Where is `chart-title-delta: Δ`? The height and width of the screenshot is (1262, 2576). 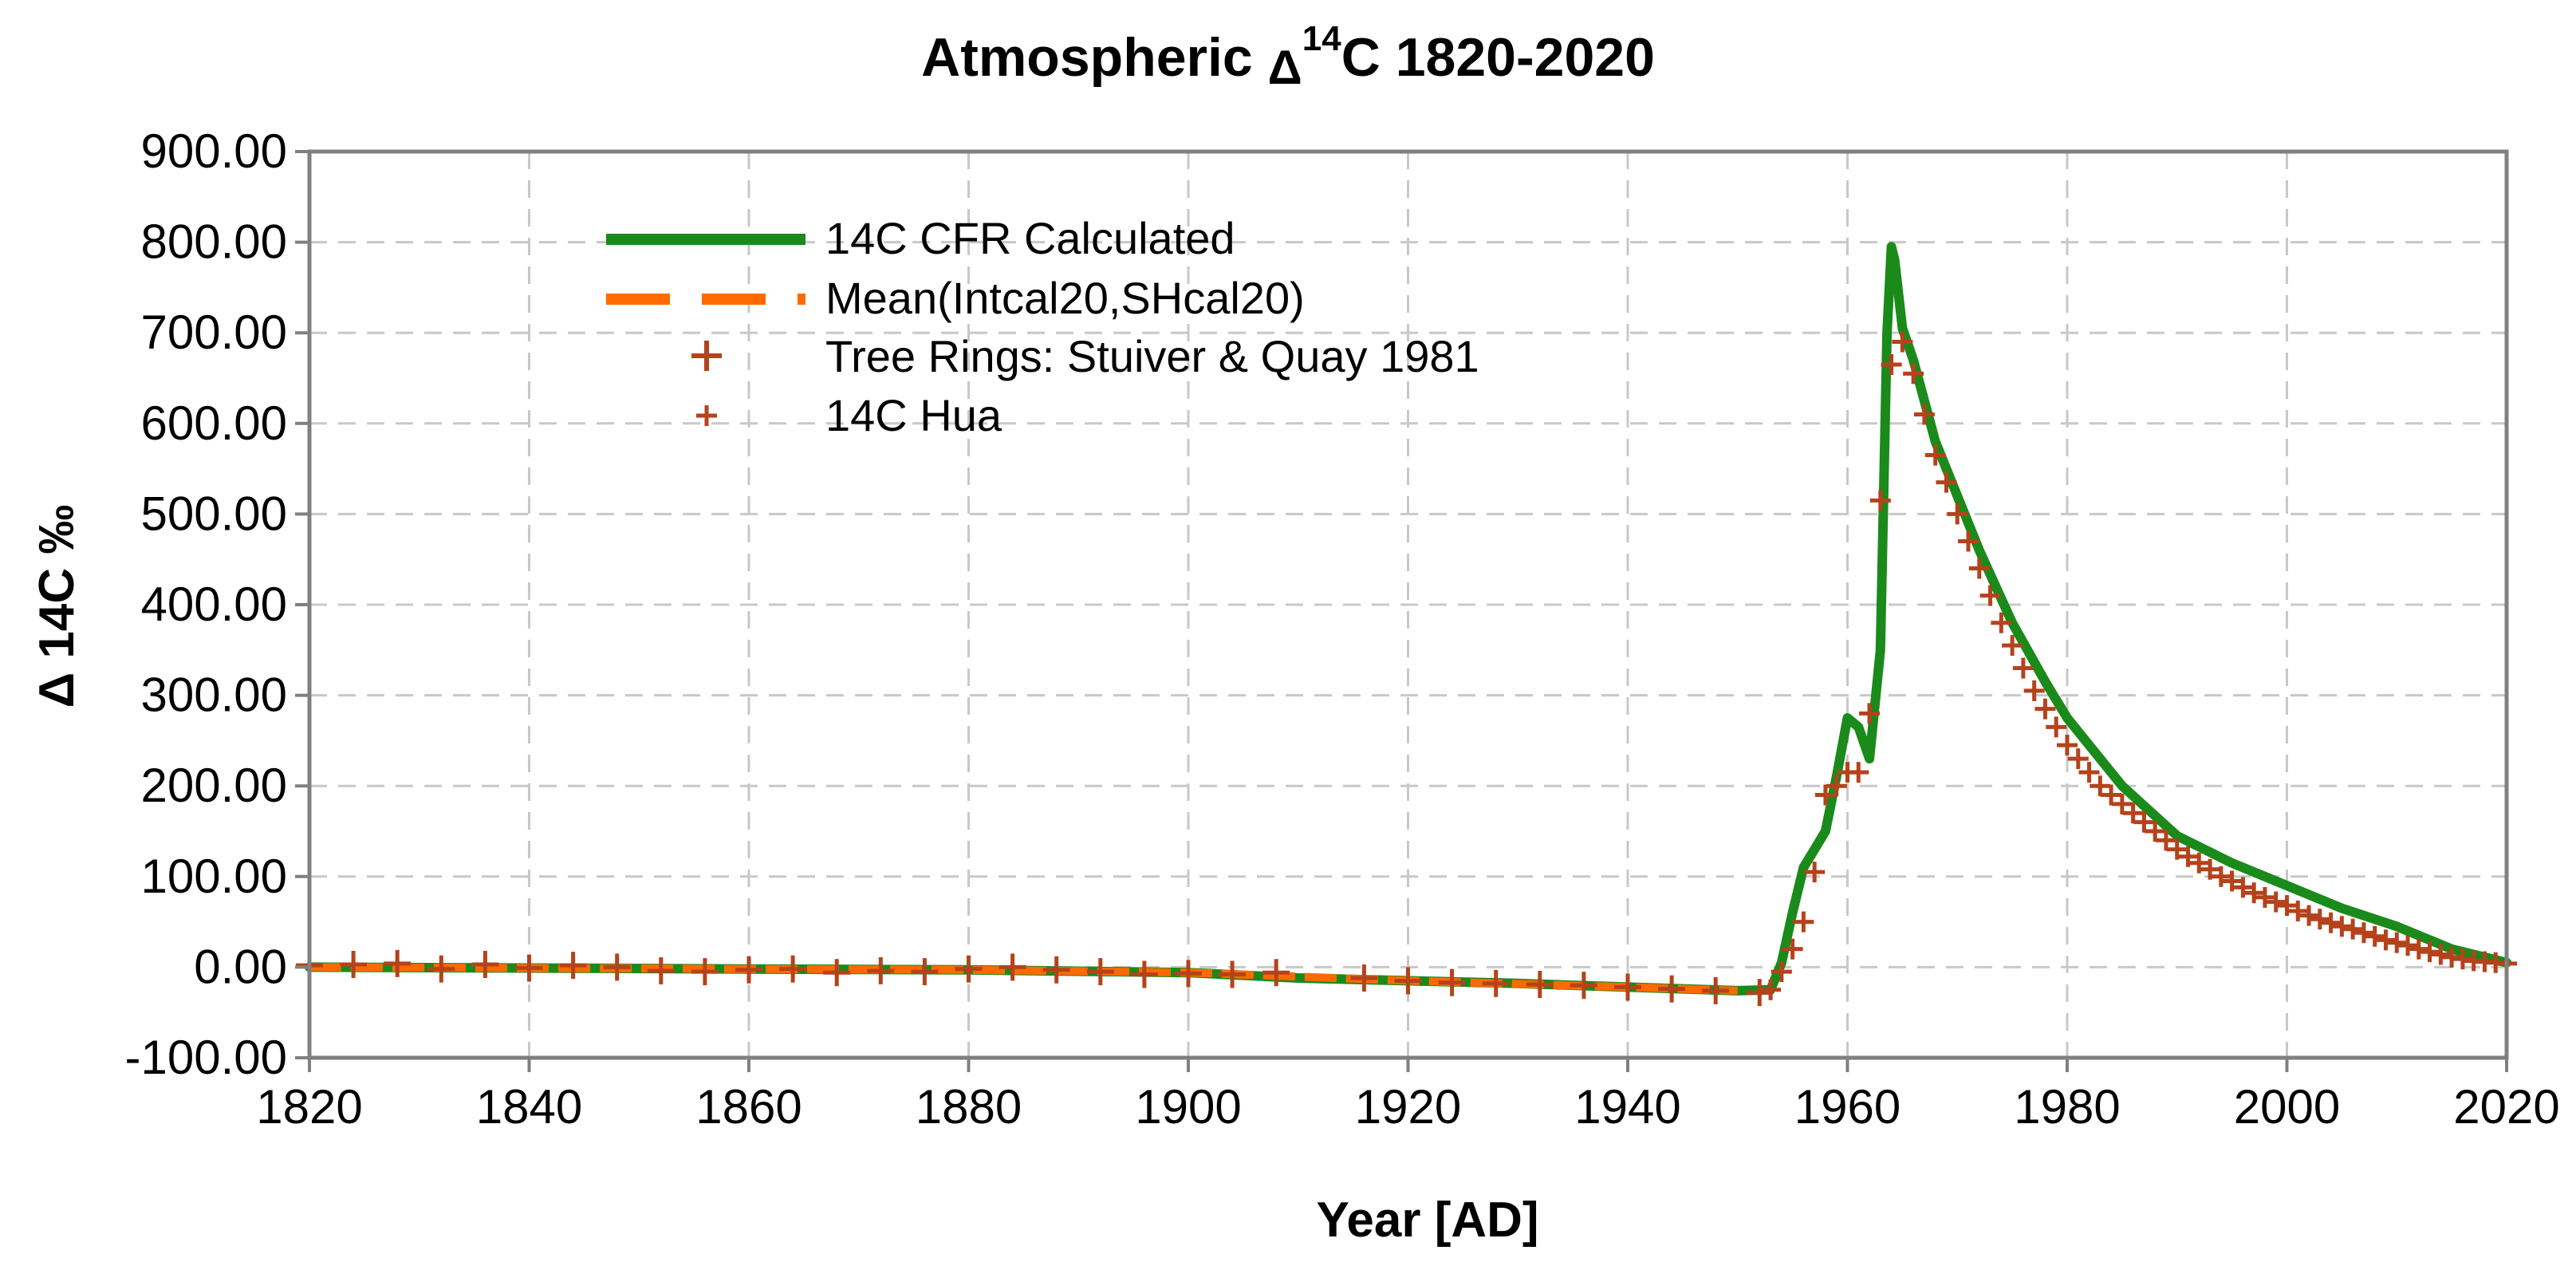 chart-title-delta: Δ is located at coordinates (1285, 67).